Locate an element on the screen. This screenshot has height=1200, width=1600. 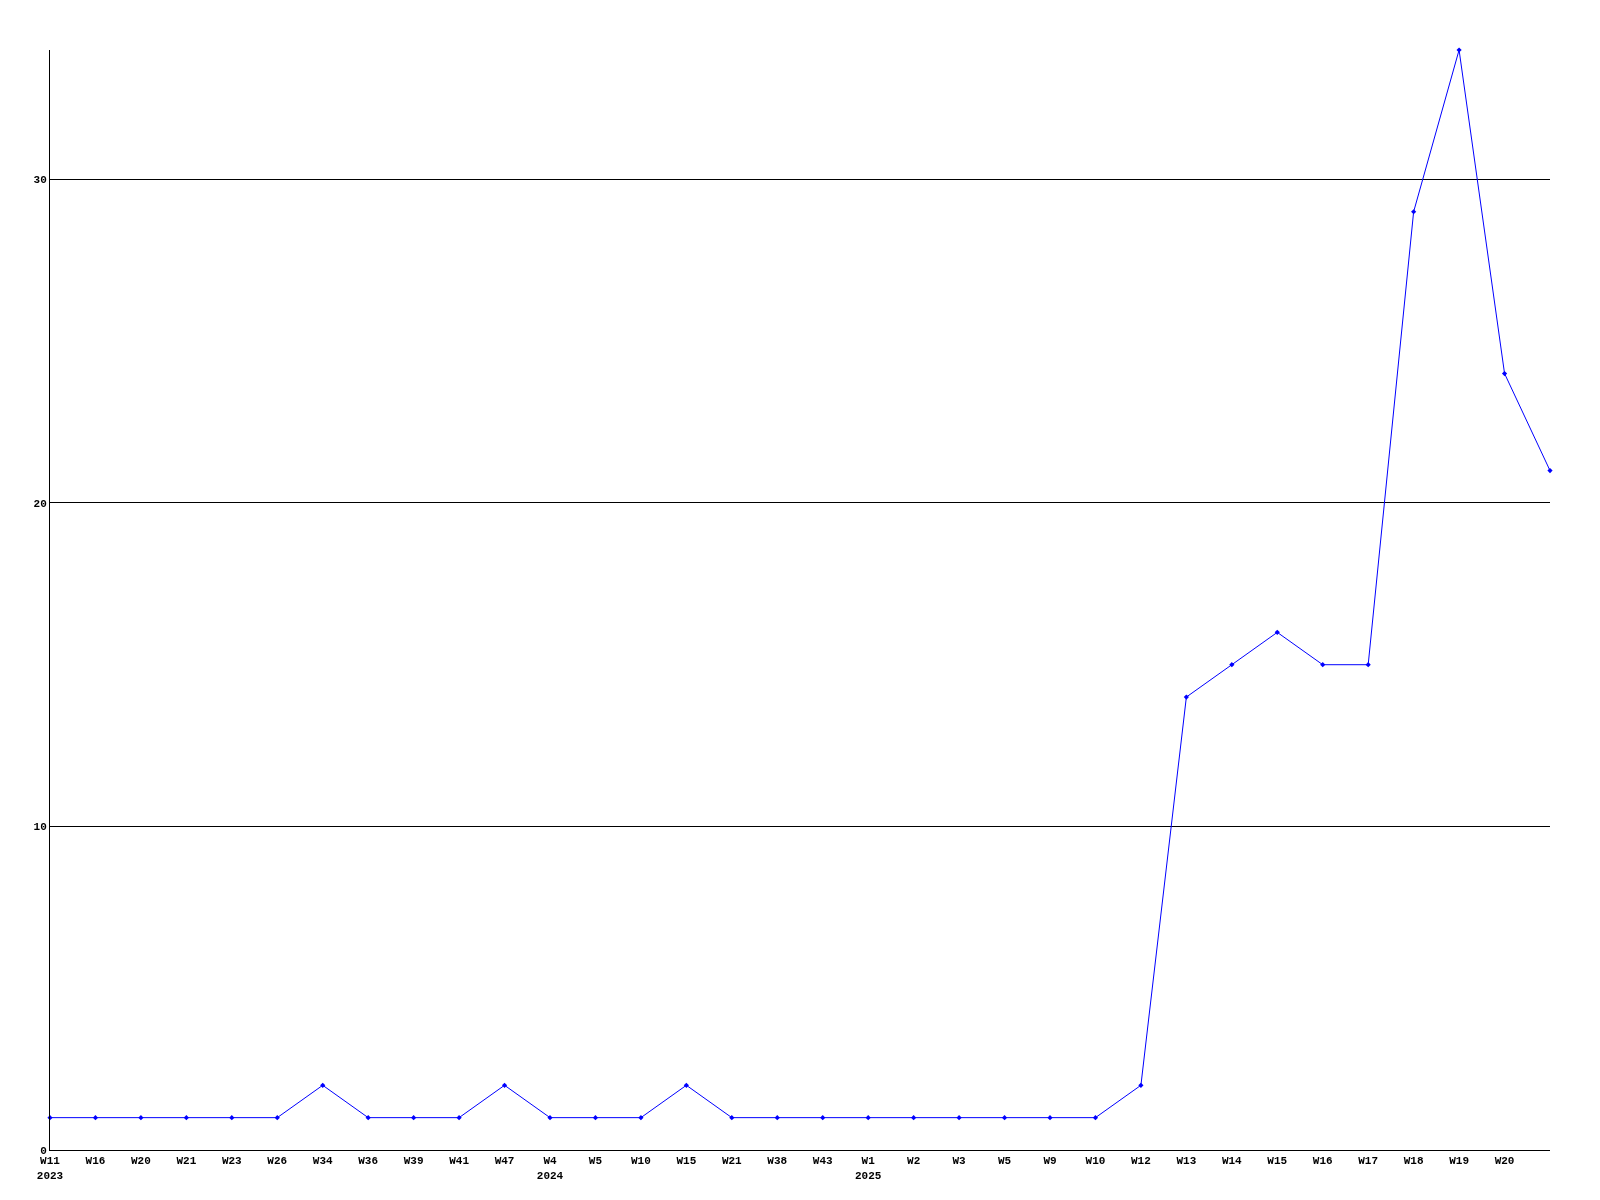
x-tick-label: W26 is located at coordinates (277, 1161).